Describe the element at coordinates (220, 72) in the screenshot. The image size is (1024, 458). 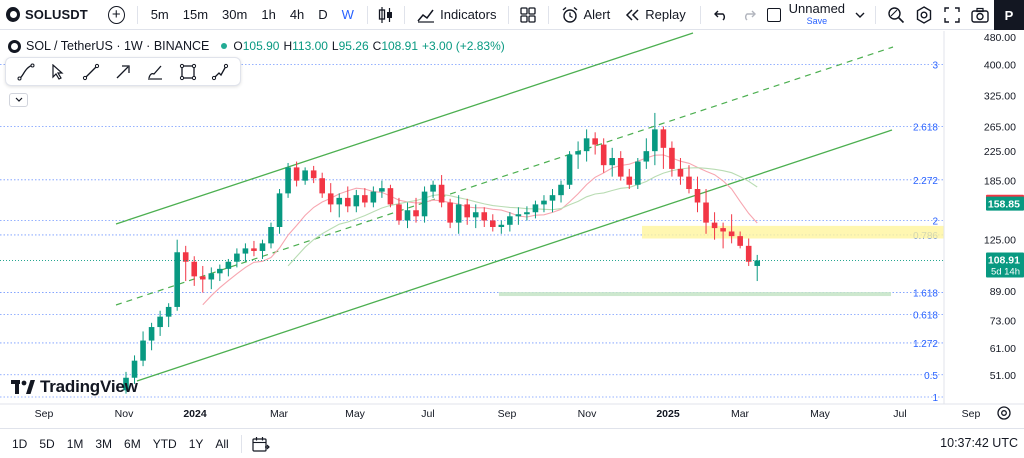
I see `path-tool-icon` at that location.